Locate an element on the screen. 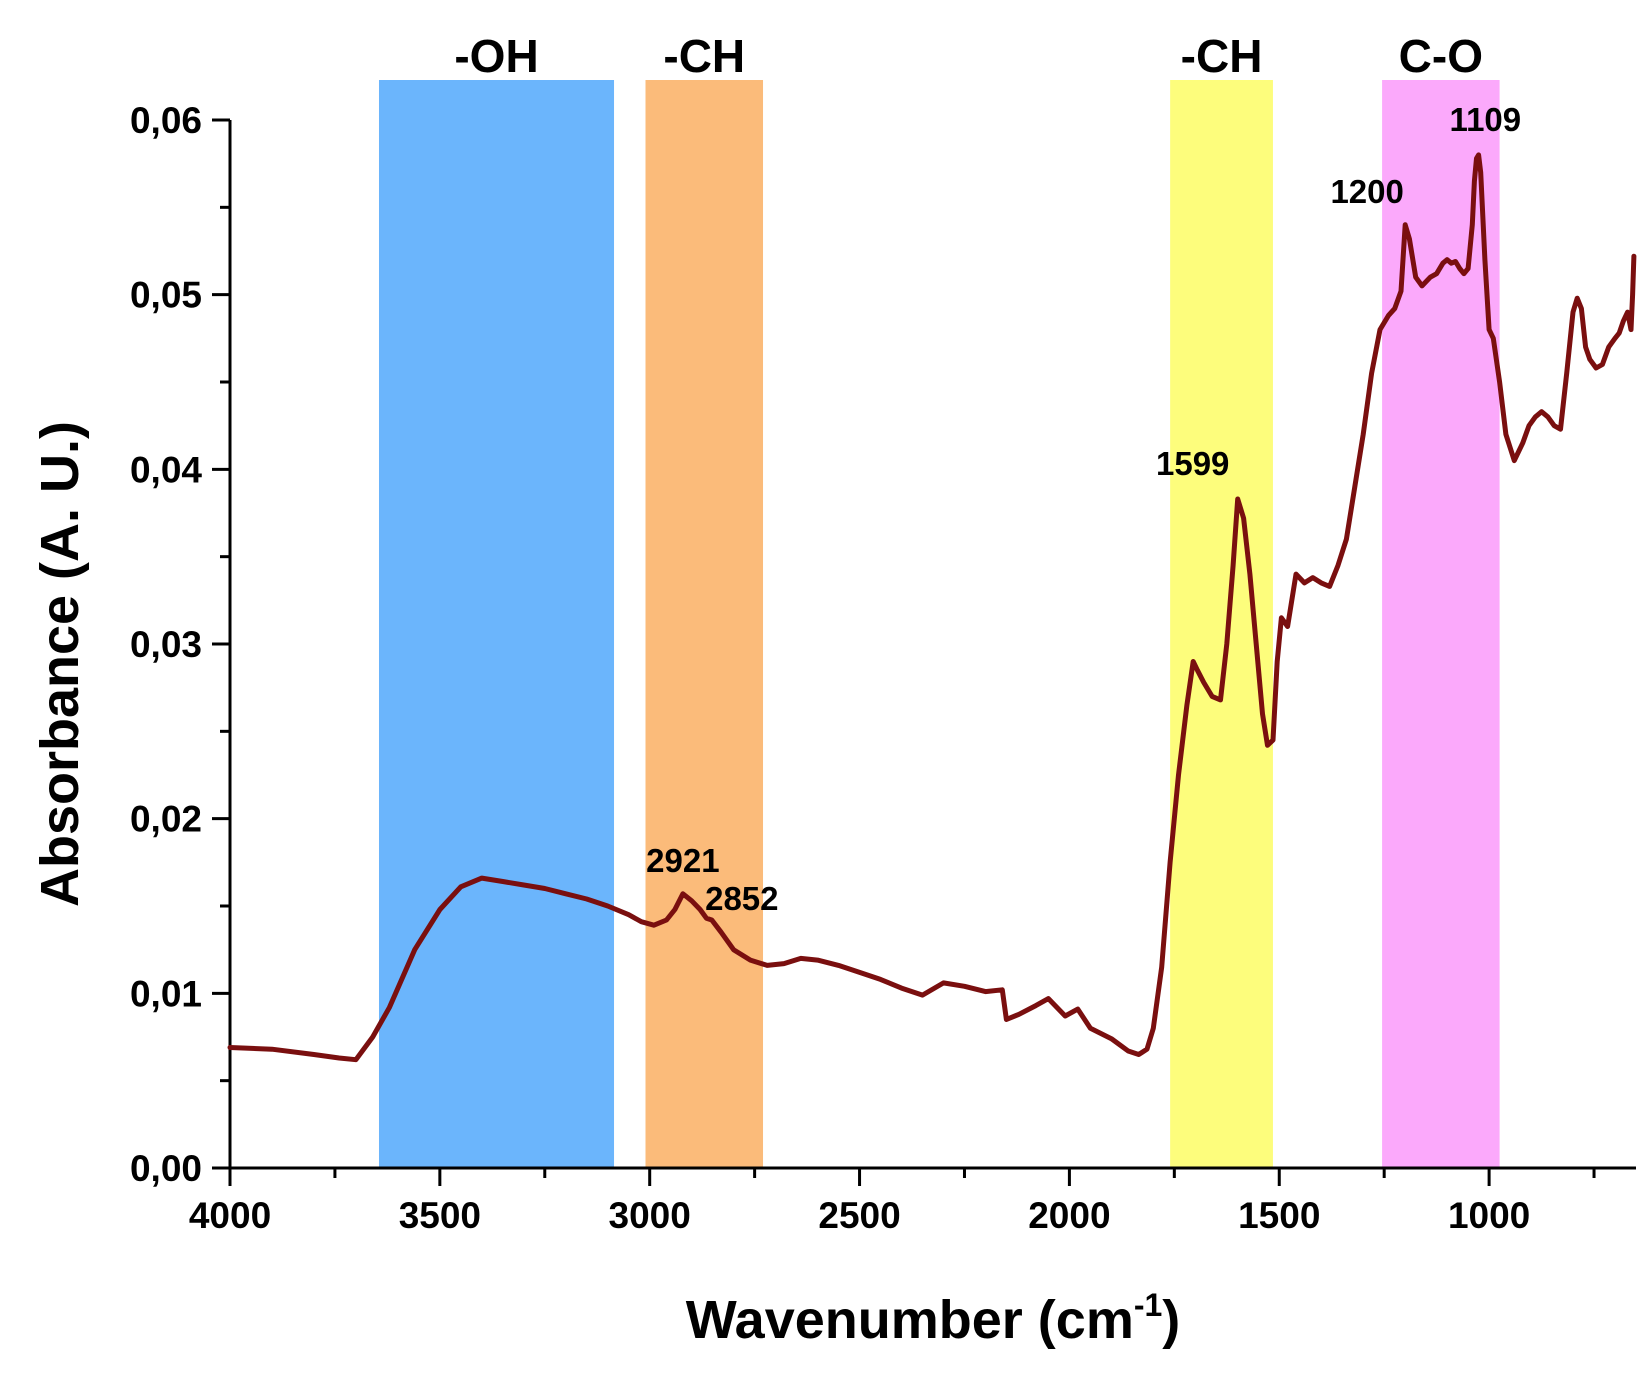 The width and height of the screenshot is (1652, 1387). peak-label-1599: 1599 is located at coordinates (1192, 463).